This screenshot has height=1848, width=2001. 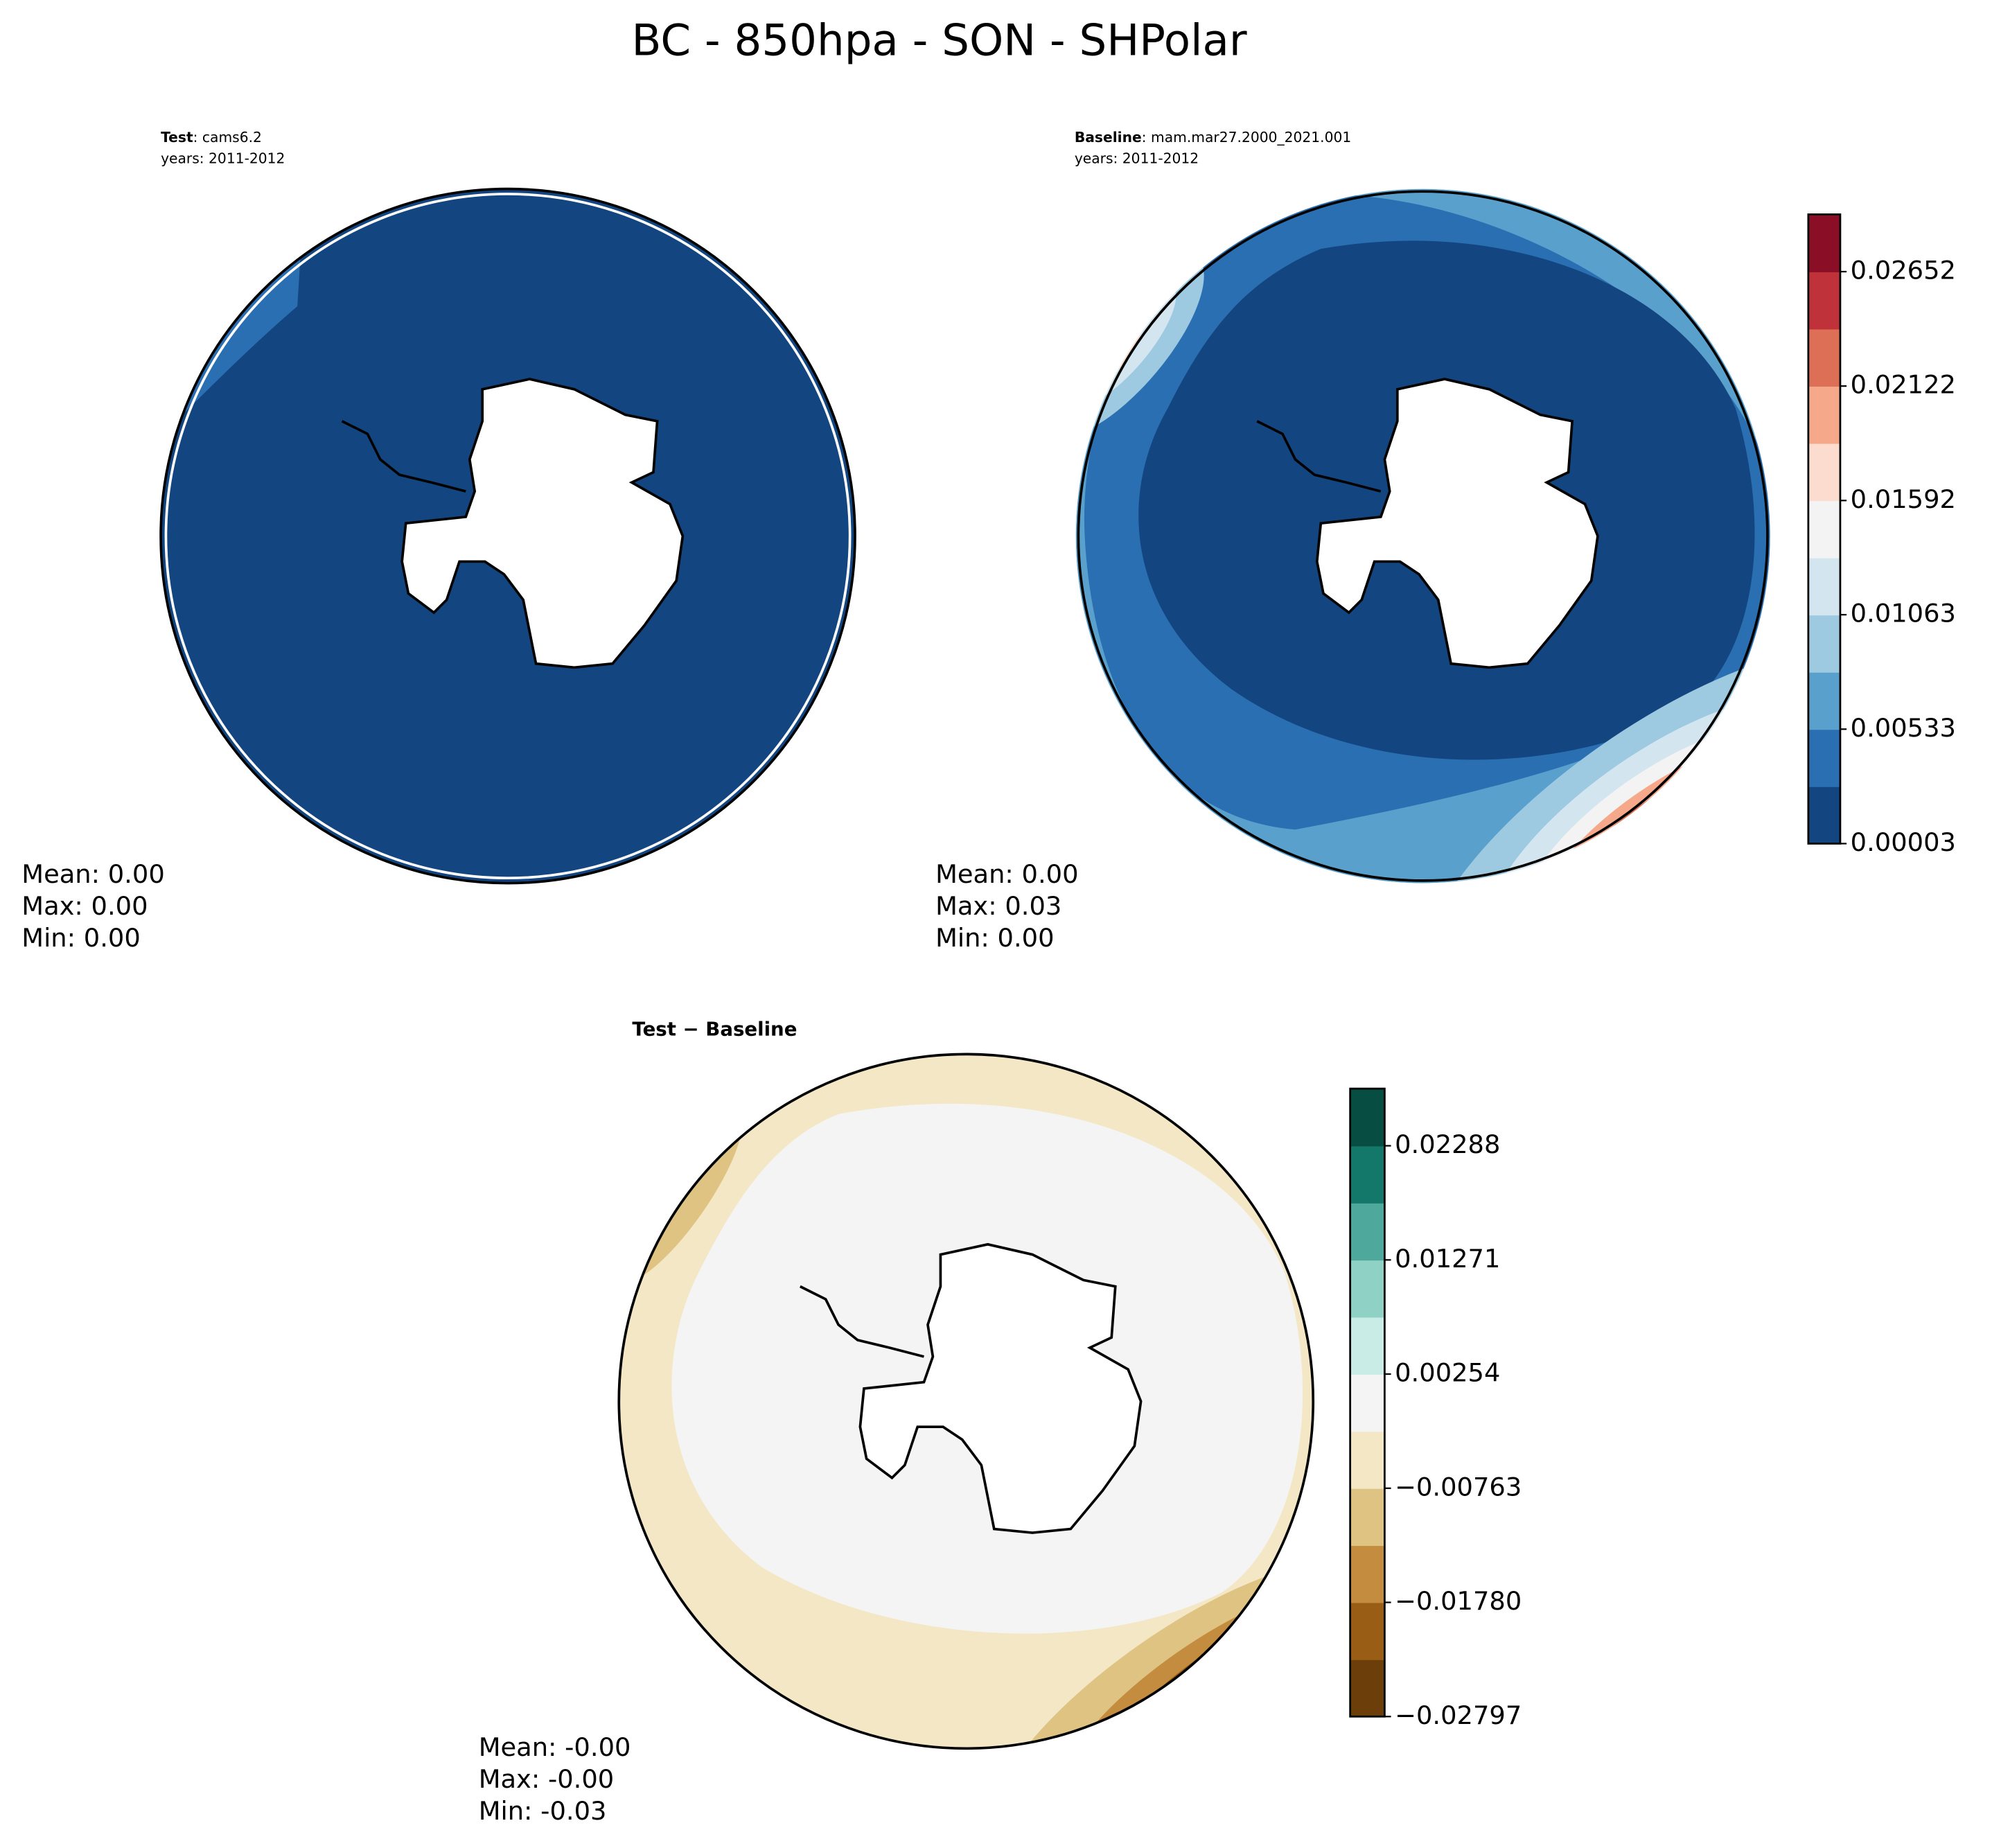 What do you see at coordinates (1903, 499) in the screenshot?
I see `colorbar-tick-label: 0.01592` at bounding box center [1903, 499].